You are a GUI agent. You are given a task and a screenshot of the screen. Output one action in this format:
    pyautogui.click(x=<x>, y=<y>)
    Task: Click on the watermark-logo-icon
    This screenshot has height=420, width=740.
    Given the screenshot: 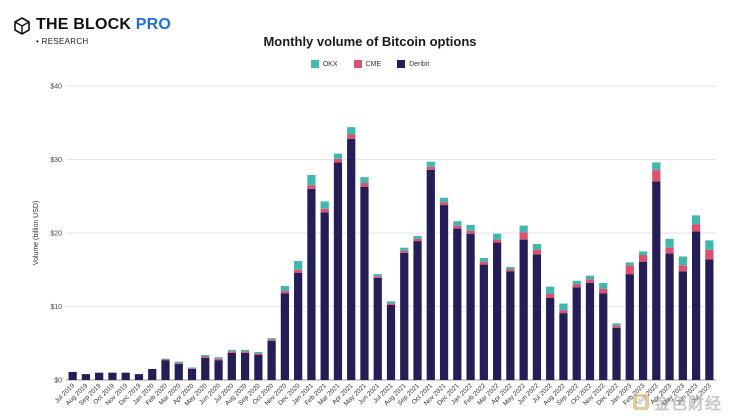 What is the action you would take?
    pyautogui.click(x=640, y=402)
    